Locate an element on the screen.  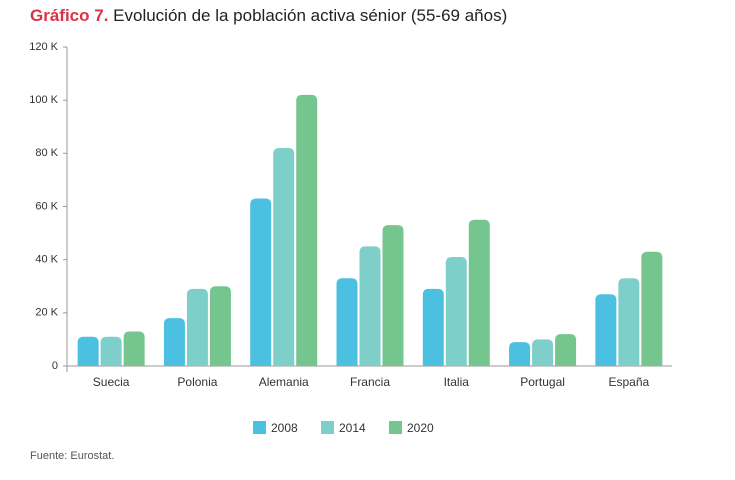
y-tick-label: 100 K is located at coordinates (43, 100).